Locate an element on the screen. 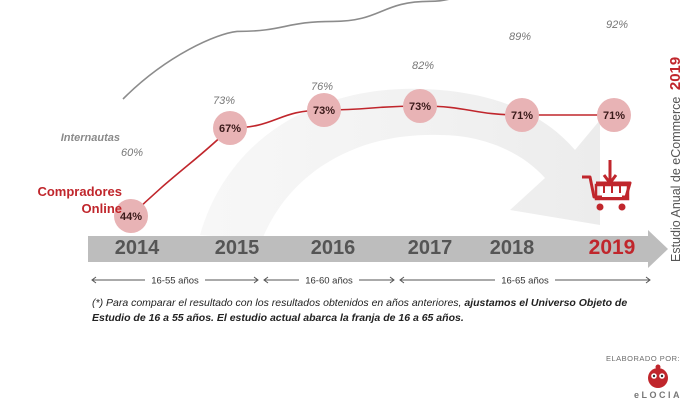 This screenshot has height=406, width=700. age-range-3: 16-65 años is located at coordinates (525, 281).